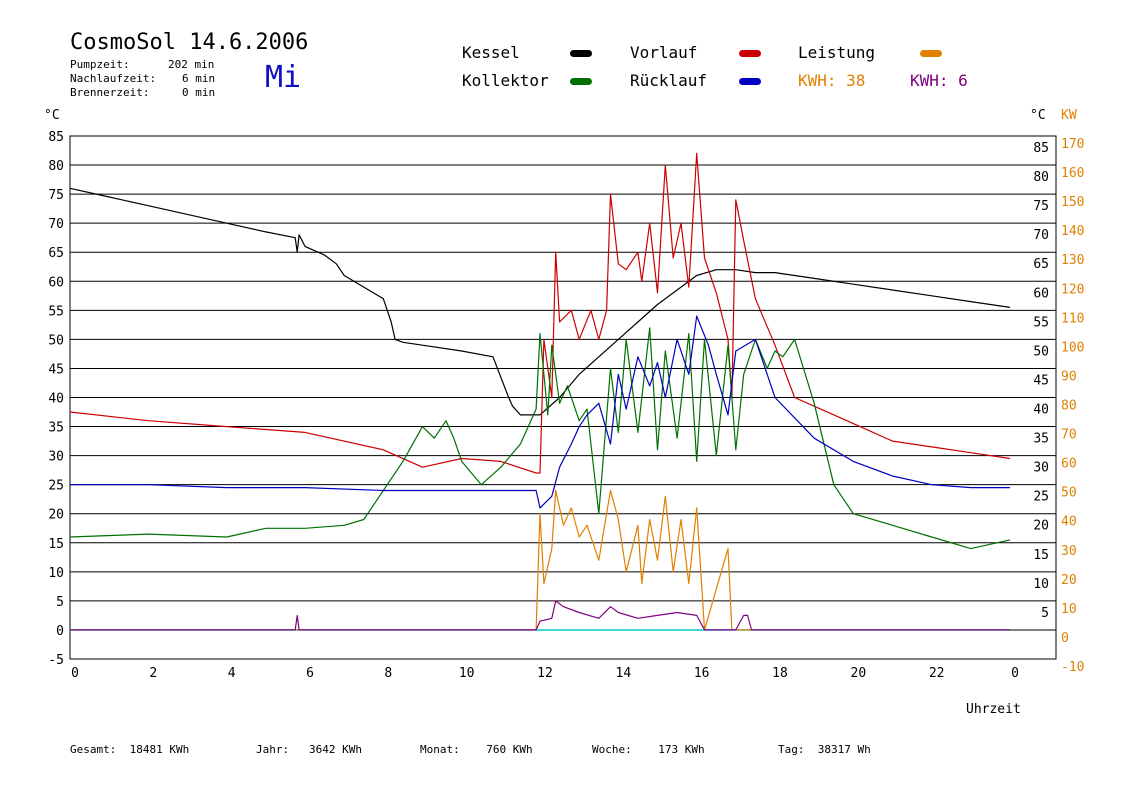 The image size is (1148, 812). What do you see at coordinates (56, 399) in the screenshot?
I see `y-tick-label: 40` at bounding box center [56, 399].